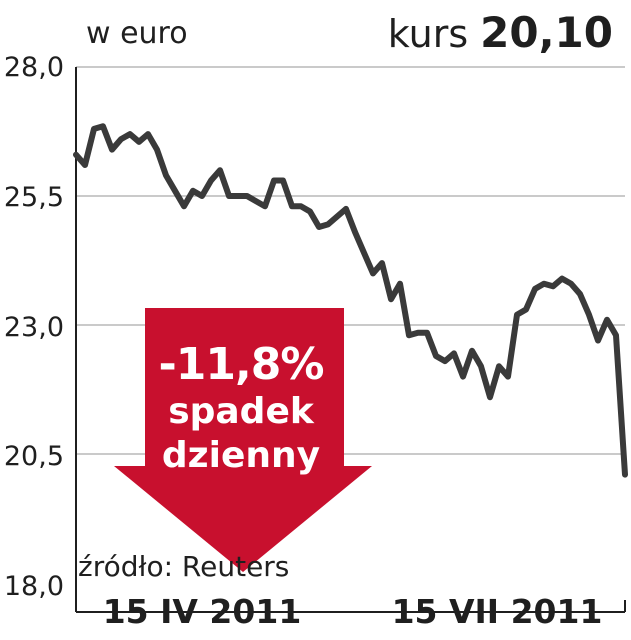  I want to click on callout-line-1: spadek, so click(241, 411).